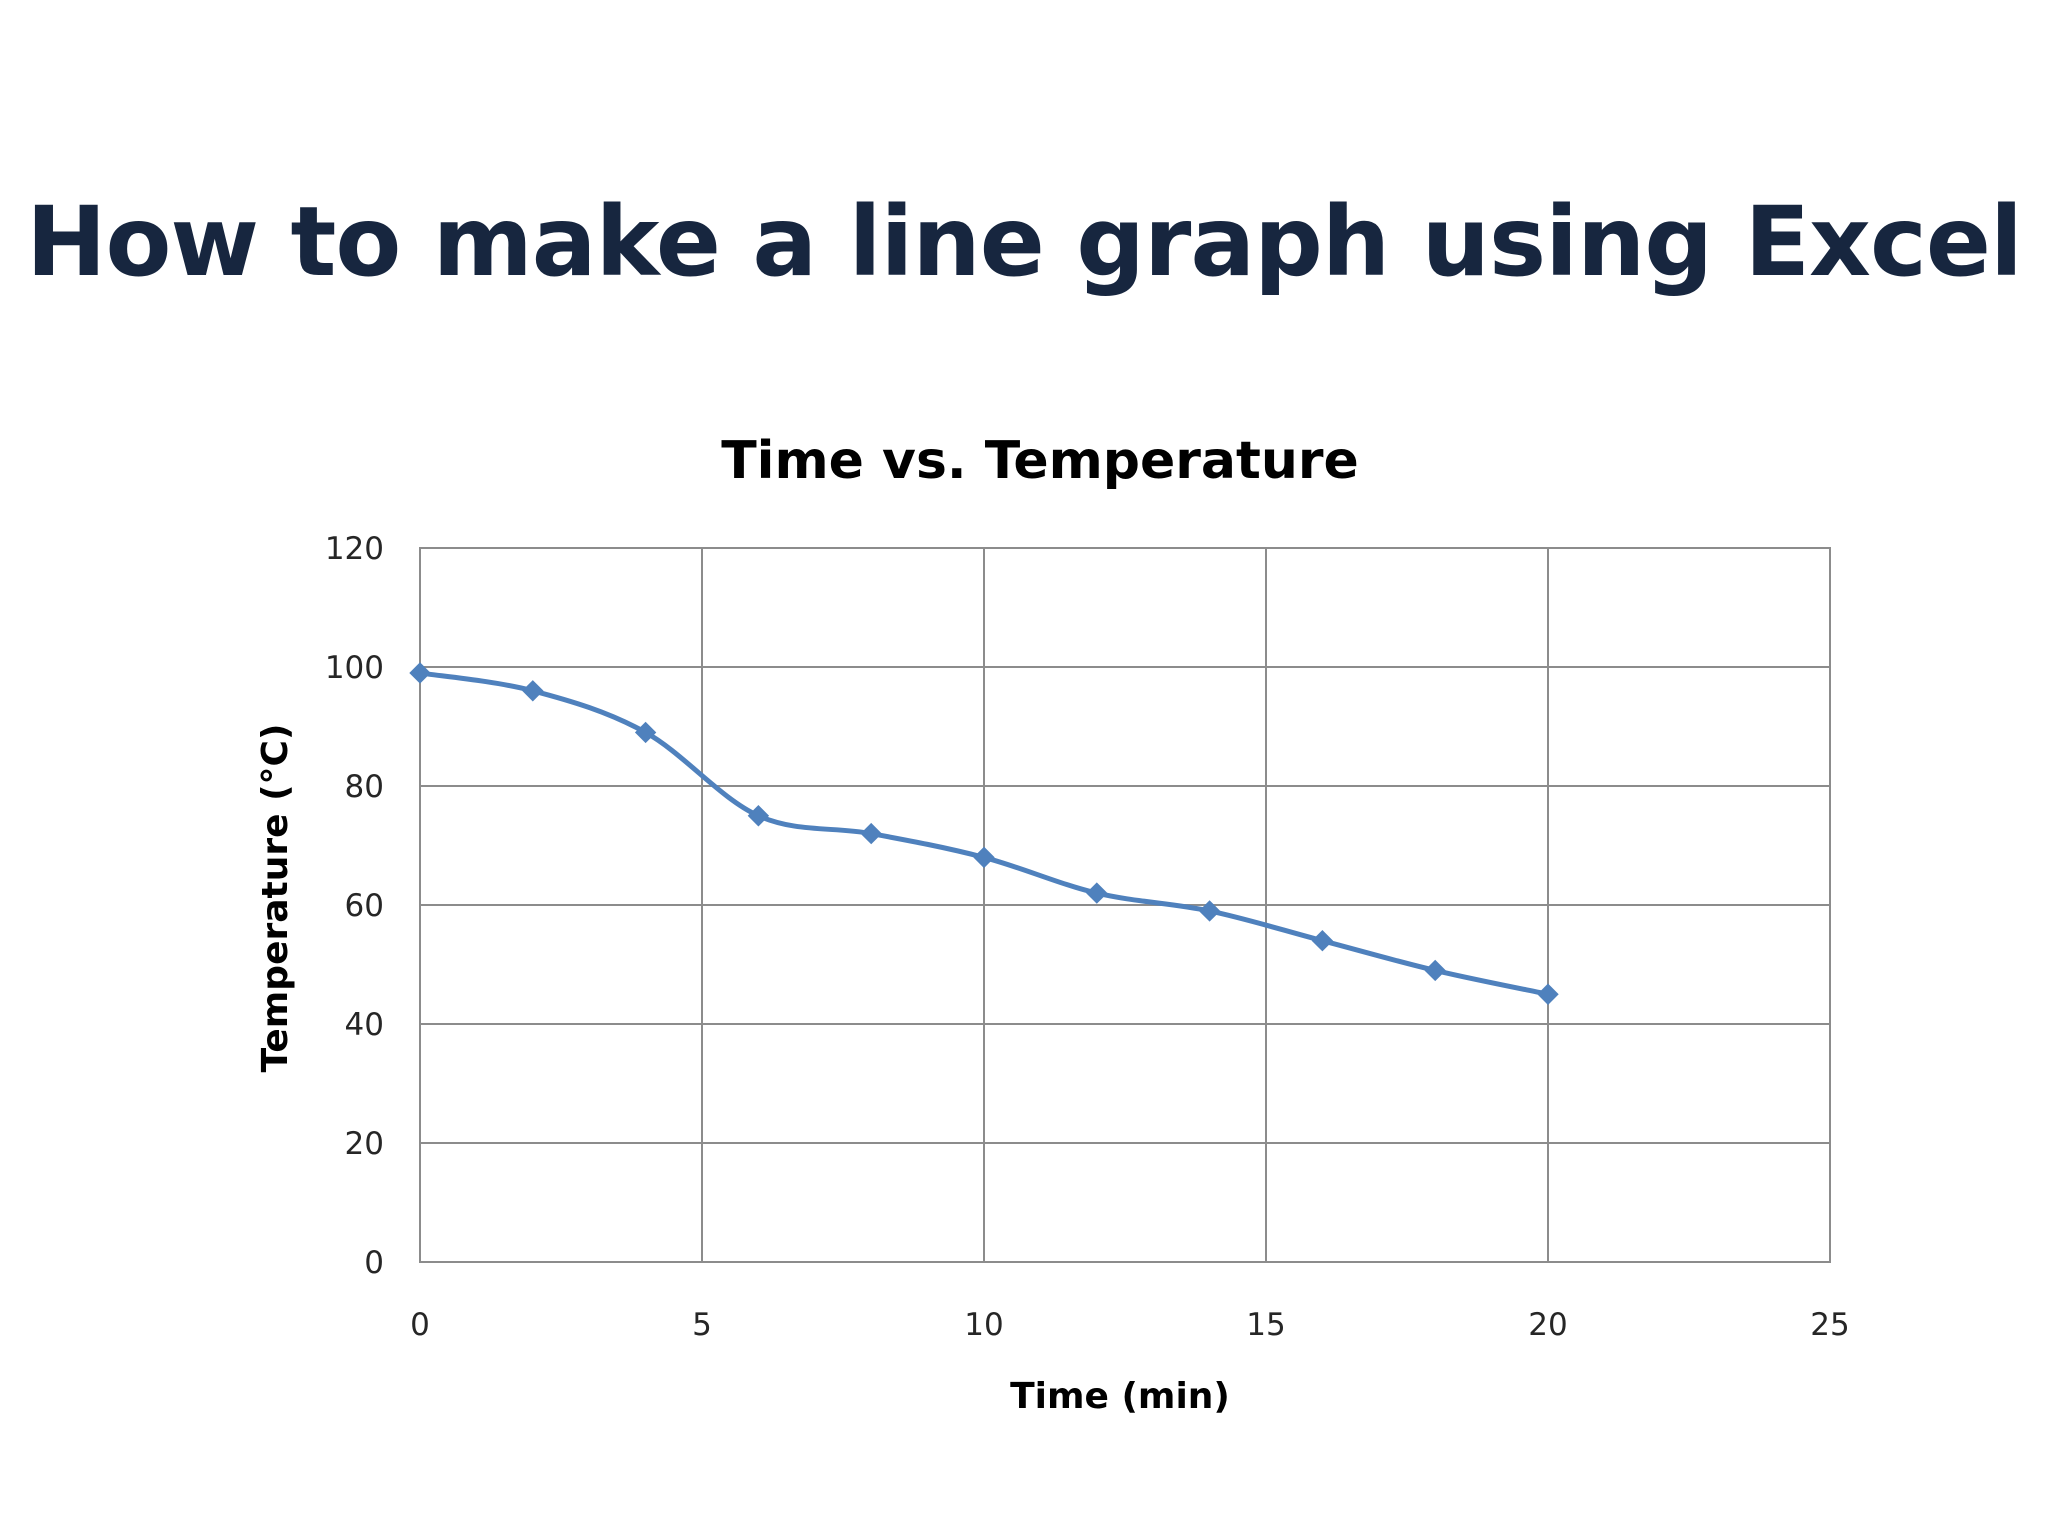 The width and height of the screenshot is (2048, 1536). Describe the element at coordinates (364, 1144) in the screenshot. I see `y-tick-label: 20` at that location.